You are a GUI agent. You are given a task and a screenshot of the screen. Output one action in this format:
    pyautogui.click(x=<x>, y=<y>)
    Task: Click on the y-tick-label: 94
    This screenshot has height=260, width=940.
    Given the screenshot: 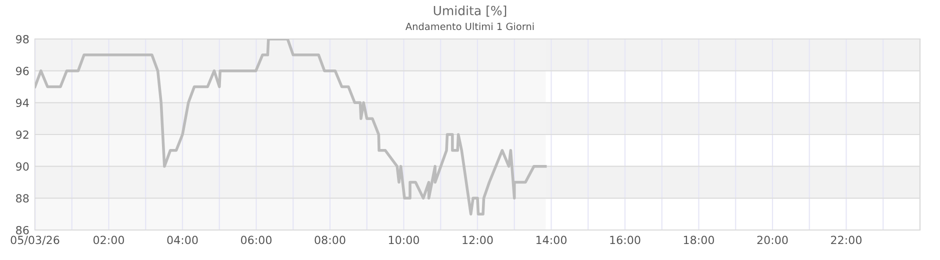 What is the action you would take?
    pyautogui.click(x=22, y=103)
    